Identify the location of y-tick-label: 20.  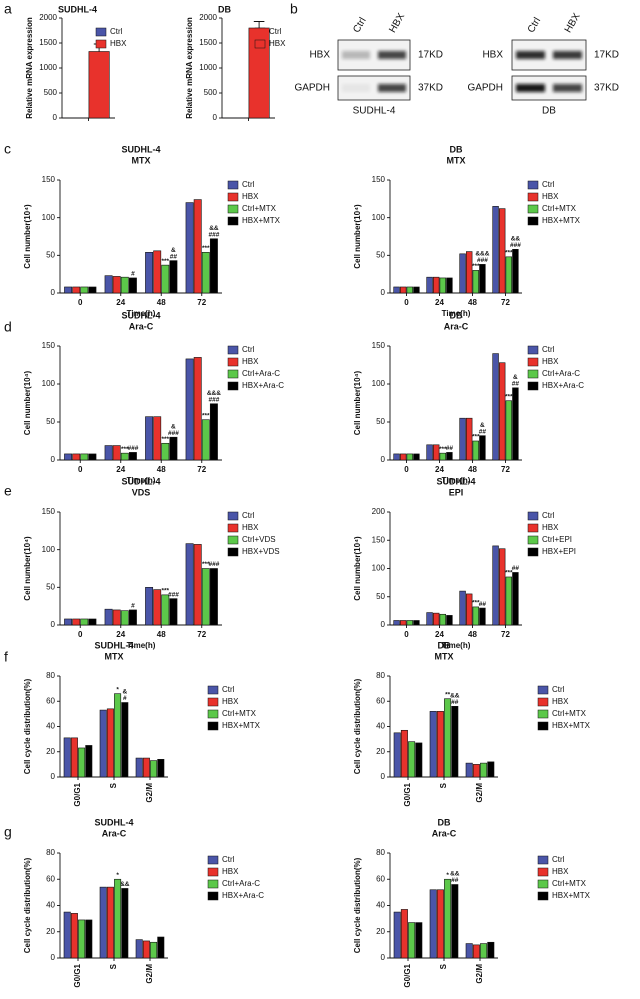
(380, 931).